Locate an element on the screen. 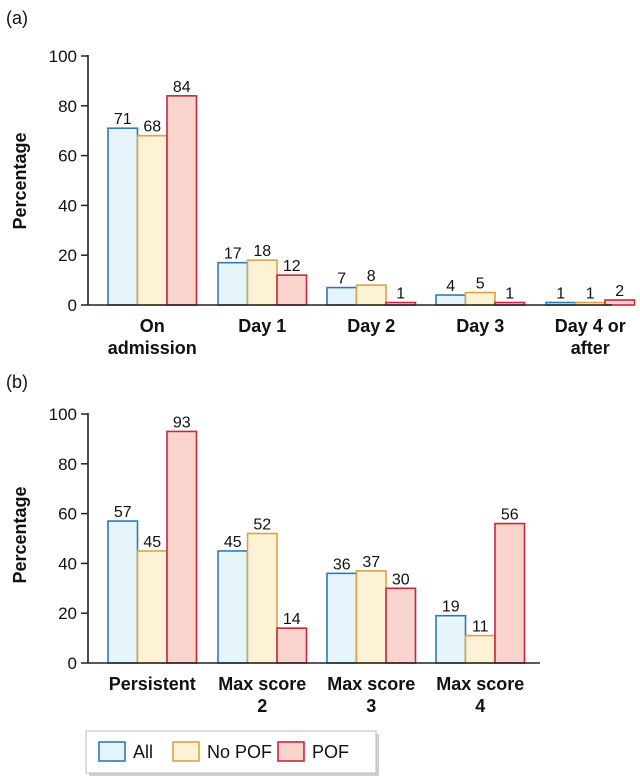 The image size is (640, 779). panel-b-y-tick-label-80: 80 is located at coordinates (67, 464).